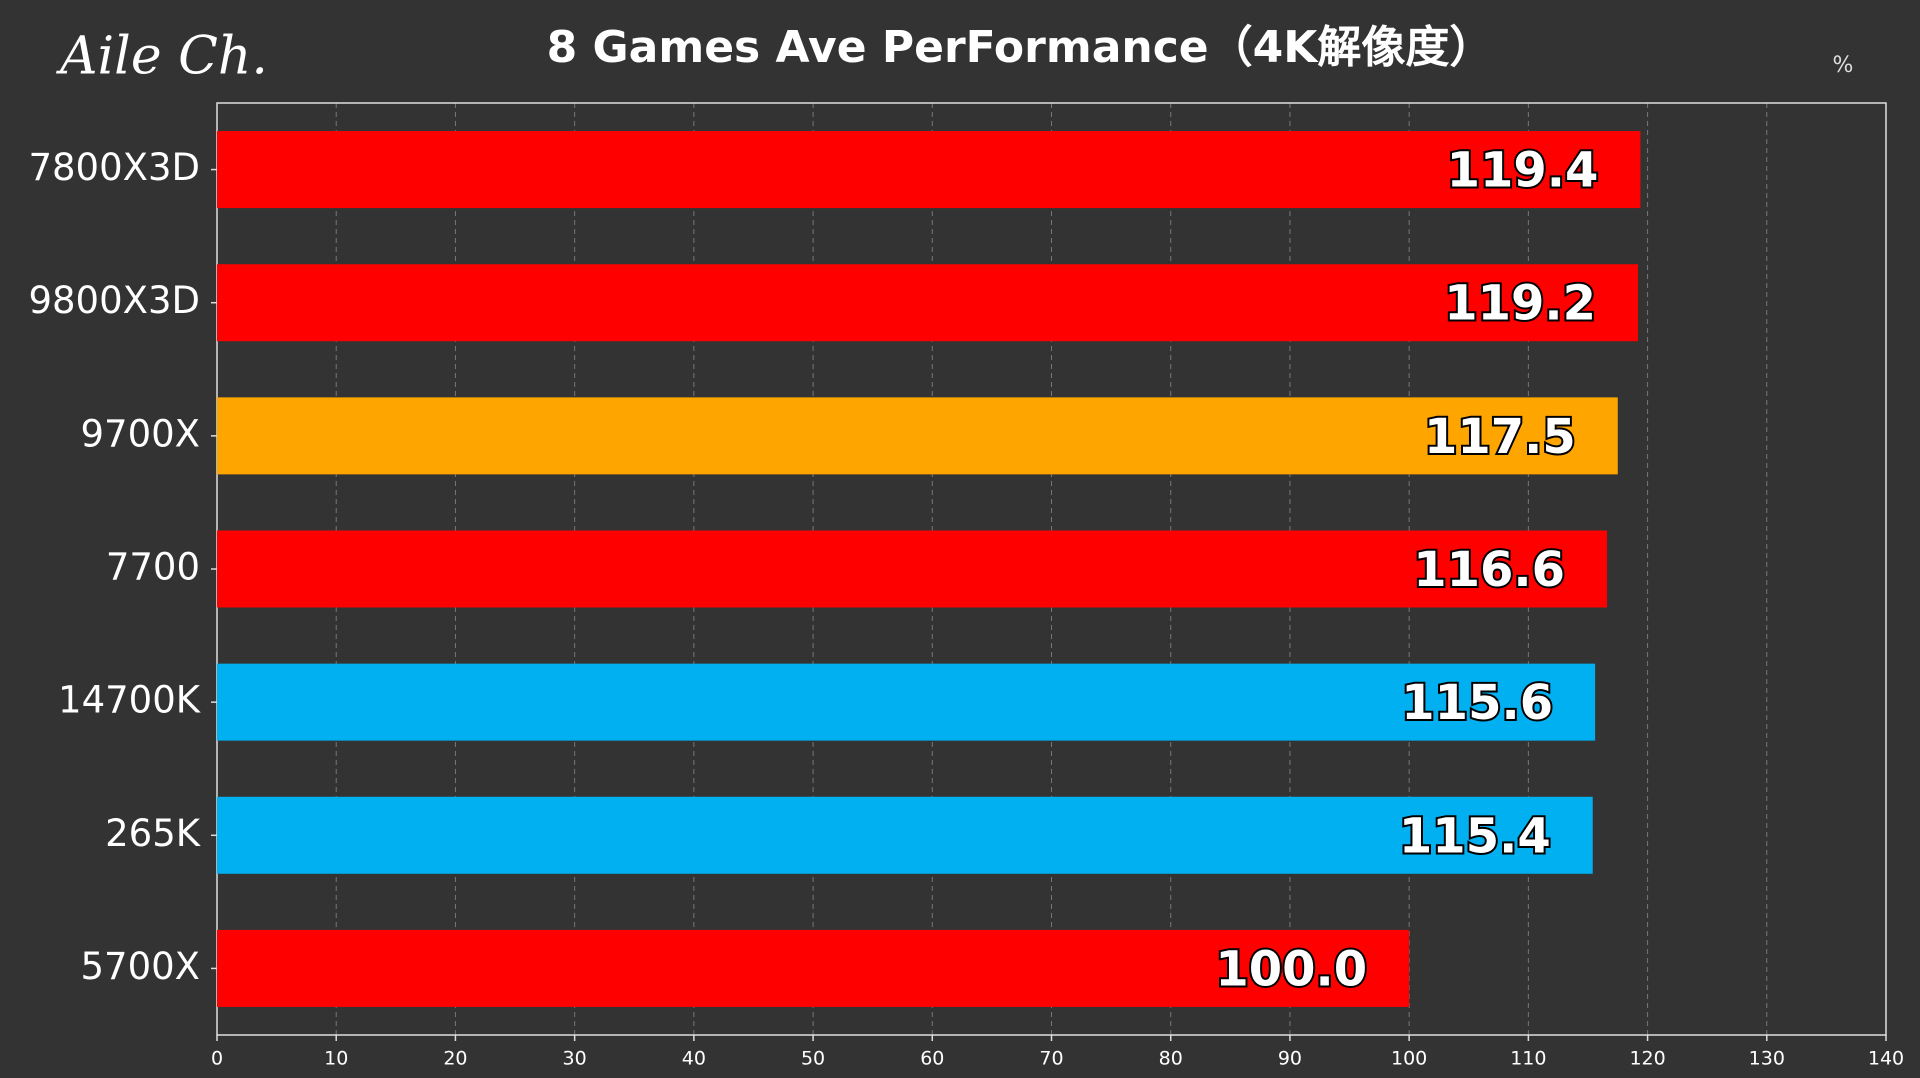 The width and height of the screenshot is (1920, 1078). Describe the element at coordinates (336, 1059) in the screenshot. I see `x-tick-label: 10` at that location.